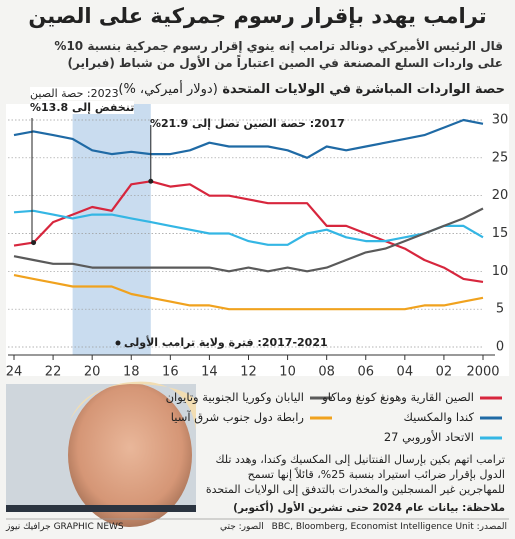 This screenshot has height=539, width=515. I want to click on chart-unit: (دولار أميركي، %), so click(168, 89).